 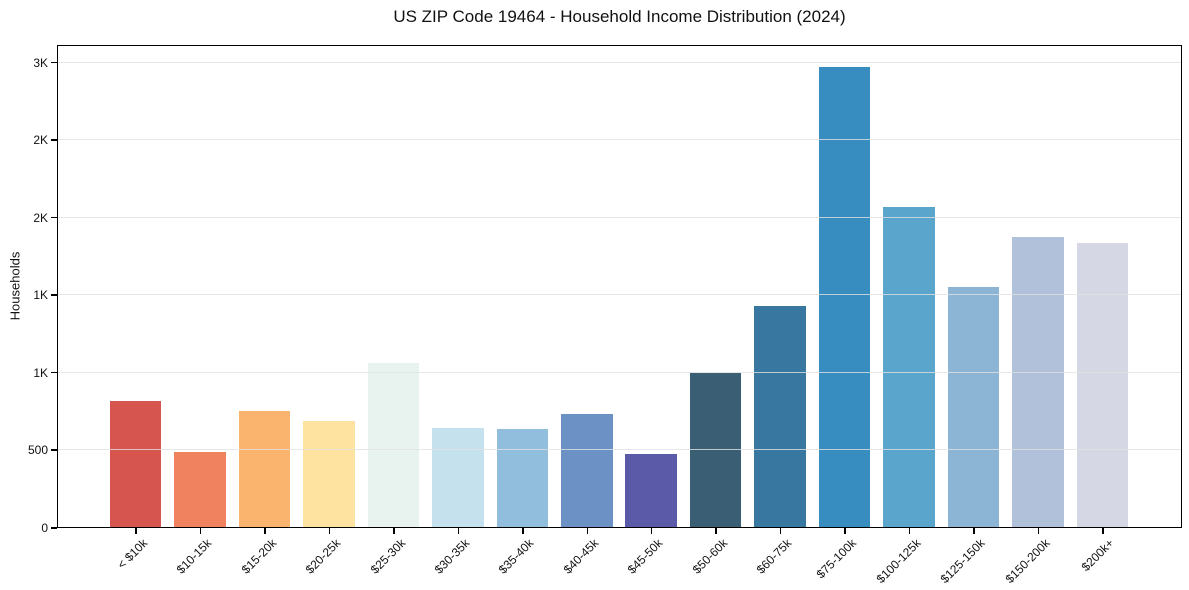 I want to click on x-tick-label-text: < $10k, so click(x=132, y=554).